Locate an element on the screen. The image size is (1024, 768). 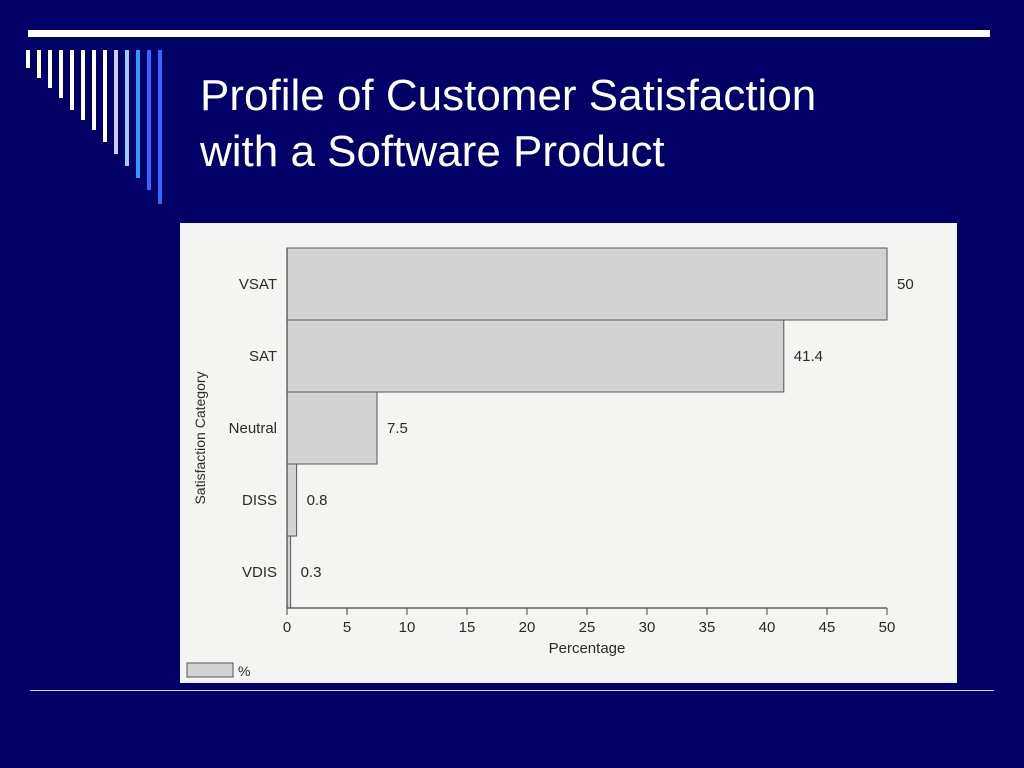
y-axis-label: Satisfaction Category is located at coordinates (200, 437).